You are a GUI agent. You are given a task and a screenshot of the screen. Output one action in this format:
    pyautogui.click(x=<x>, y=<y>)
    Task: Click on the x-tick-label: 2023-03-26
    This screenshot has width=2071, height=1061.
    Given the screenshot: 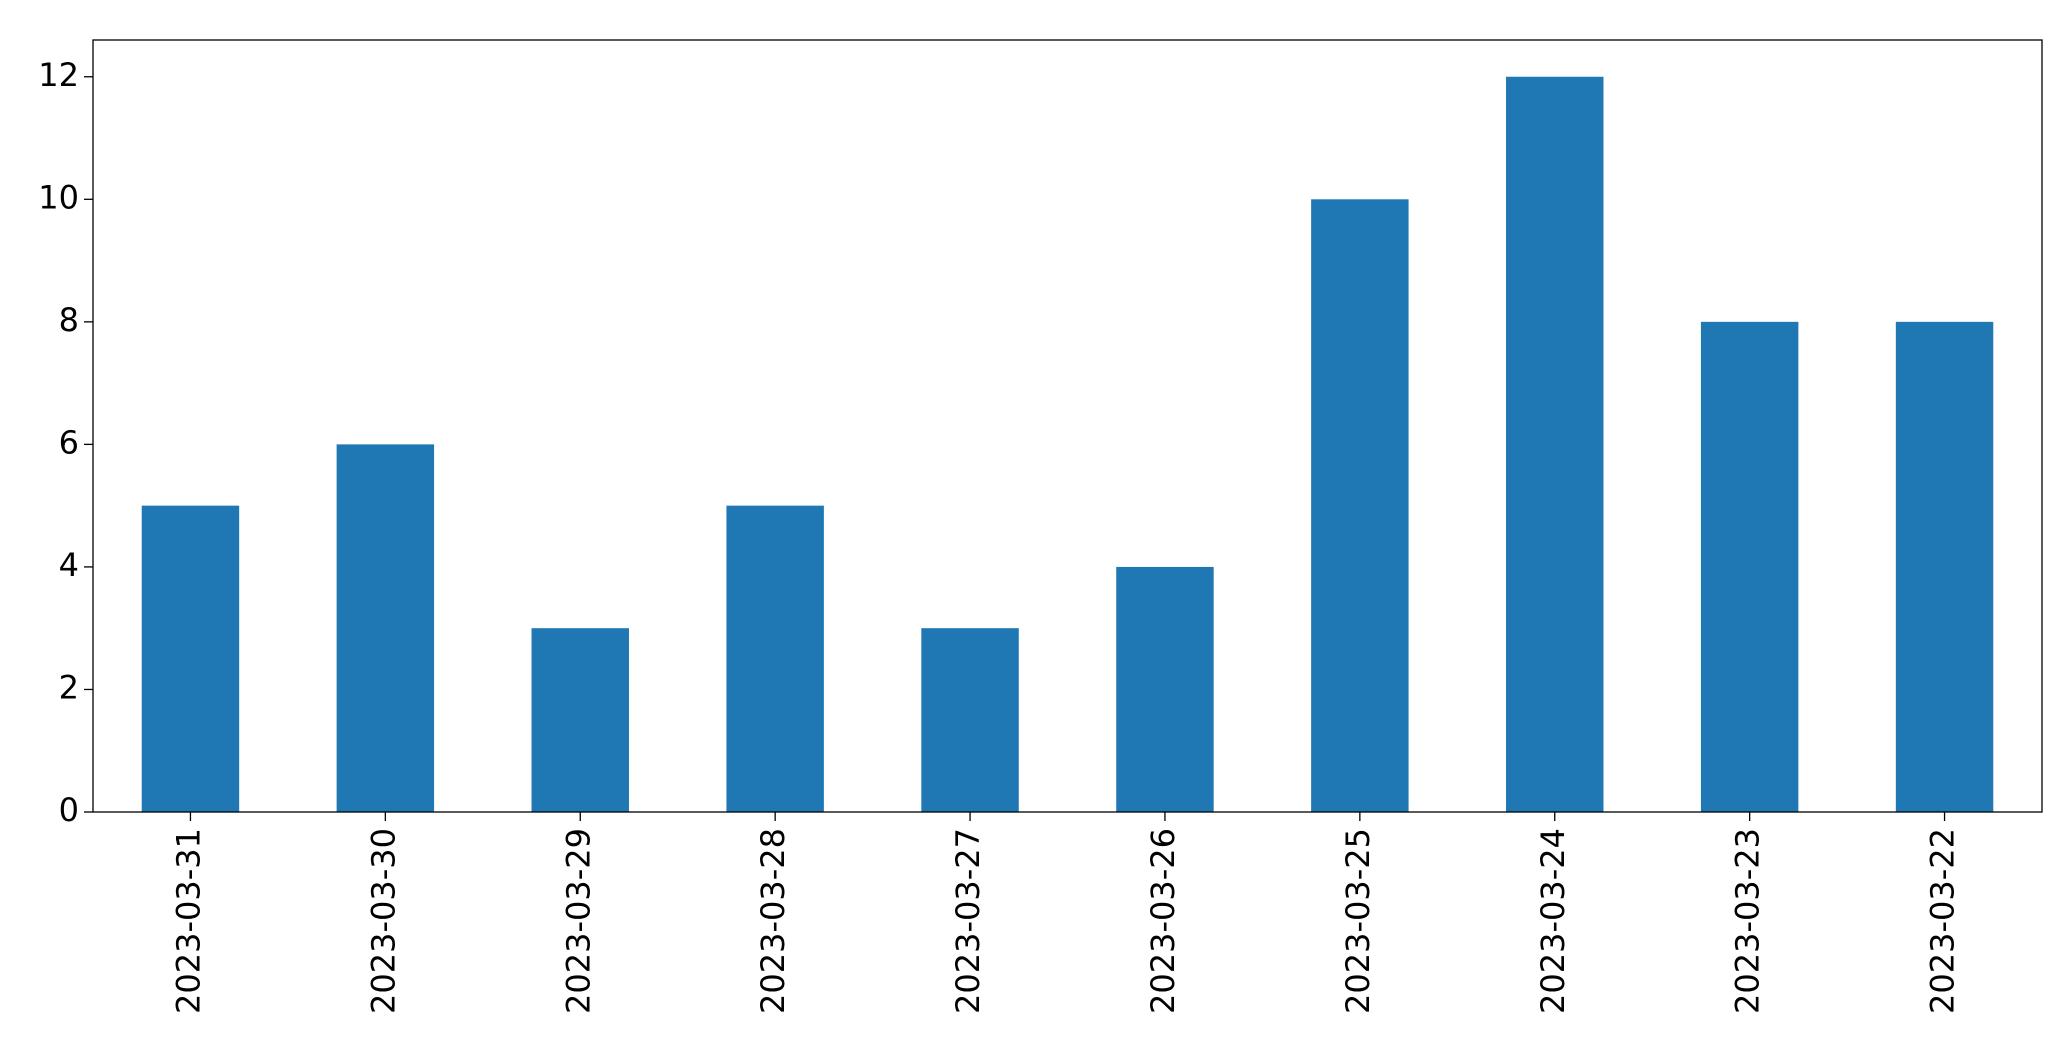 What is the action you would take?
    pyautogui.click(x=1163, y=921)
    